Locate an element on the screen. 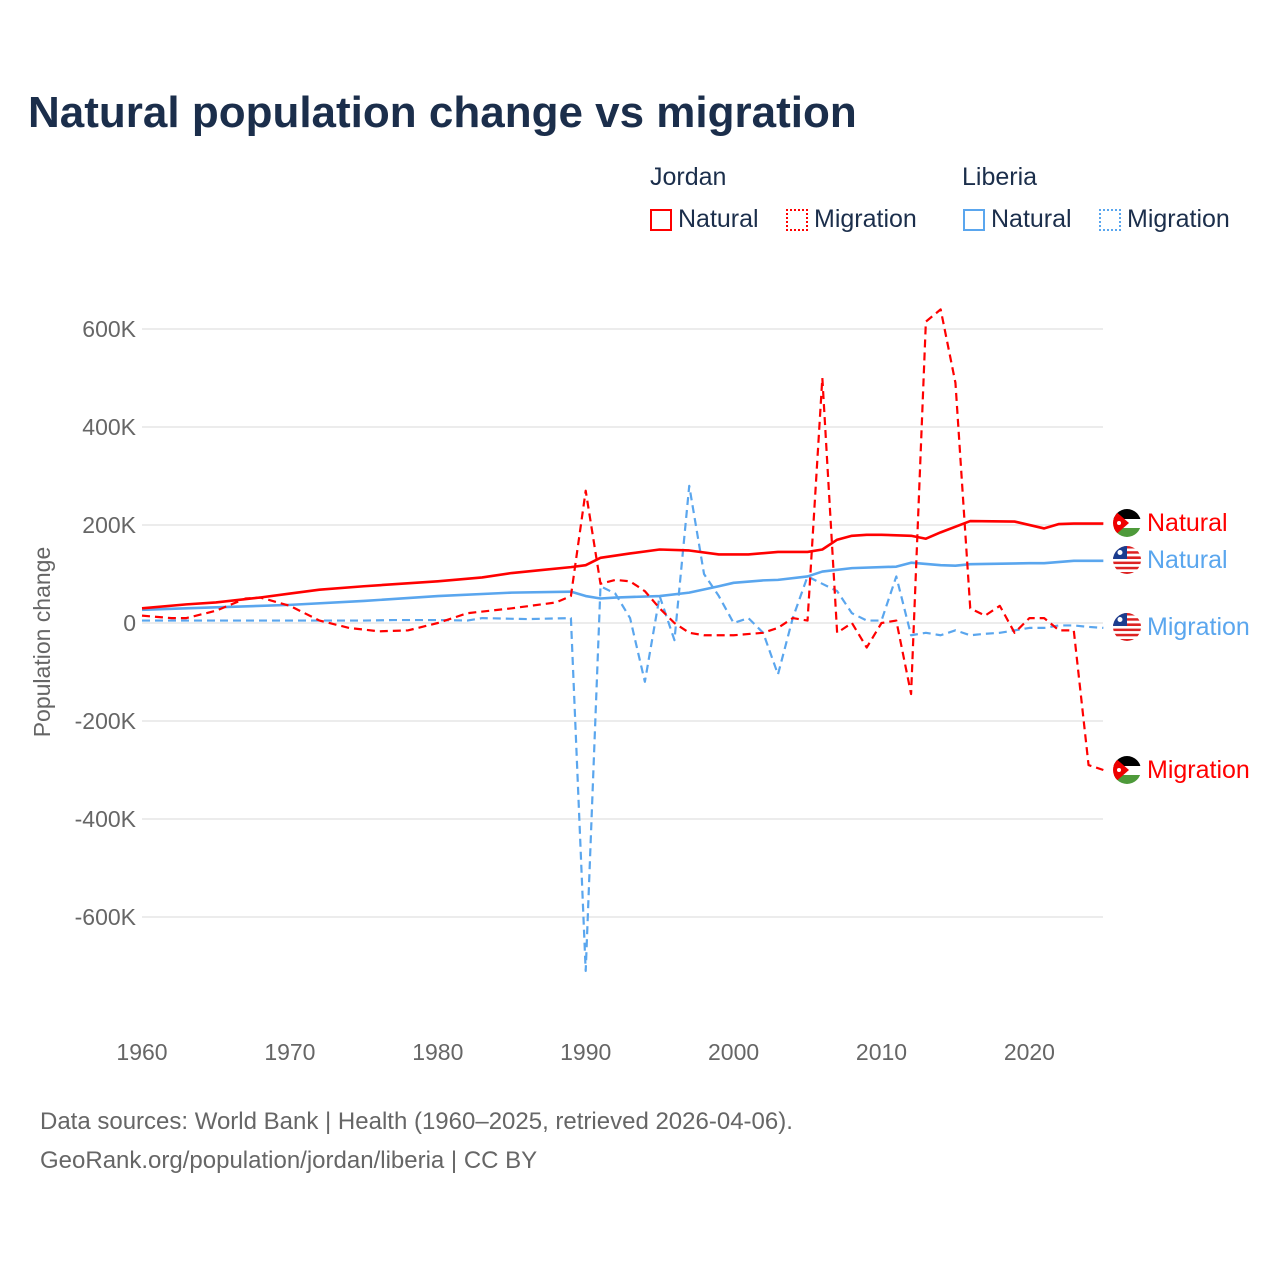 This screenshot has width=1280, height=1280. x-tick-label: 1980 is located at coordinates (437, 1052).